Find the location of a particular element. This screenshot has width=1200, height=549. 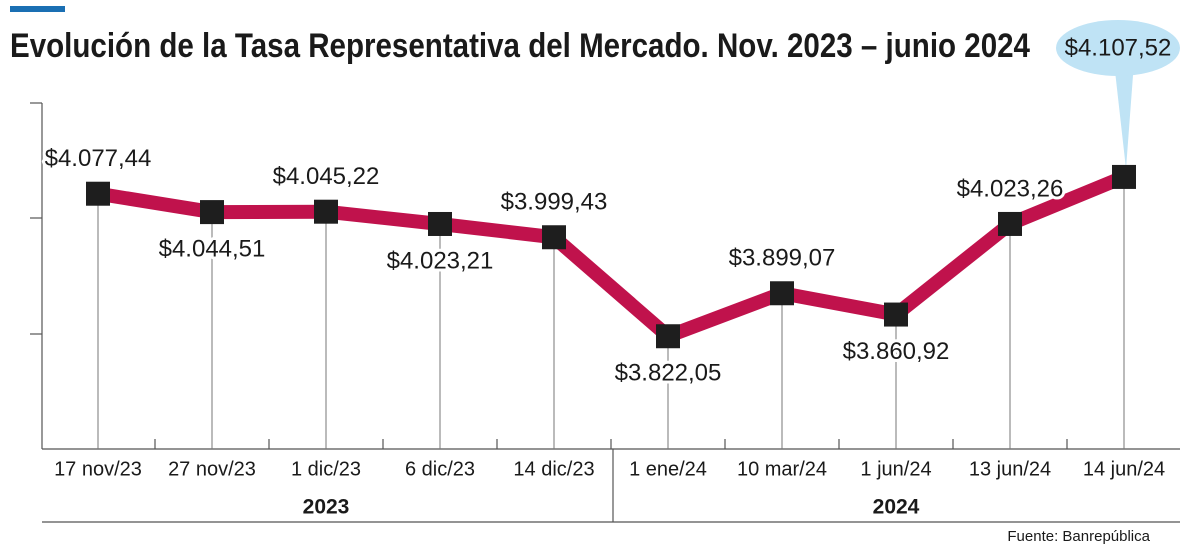

x-tick-label: 17 nov/23 is located at coordinates (98, 469).